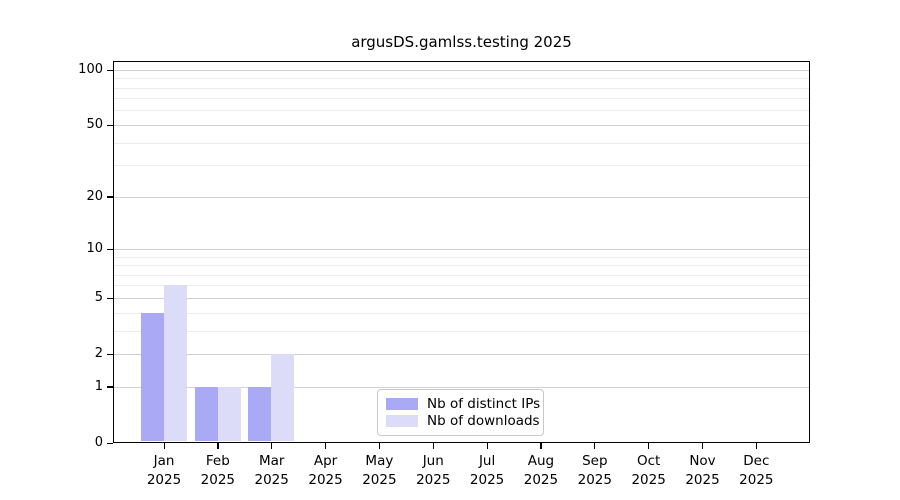 The image size is (900, 500). What do you see at coordinates (487, 470) in the screenshot?
I see `x-tick-label-jul: Jul 2025` at bounding box center [487, 470].